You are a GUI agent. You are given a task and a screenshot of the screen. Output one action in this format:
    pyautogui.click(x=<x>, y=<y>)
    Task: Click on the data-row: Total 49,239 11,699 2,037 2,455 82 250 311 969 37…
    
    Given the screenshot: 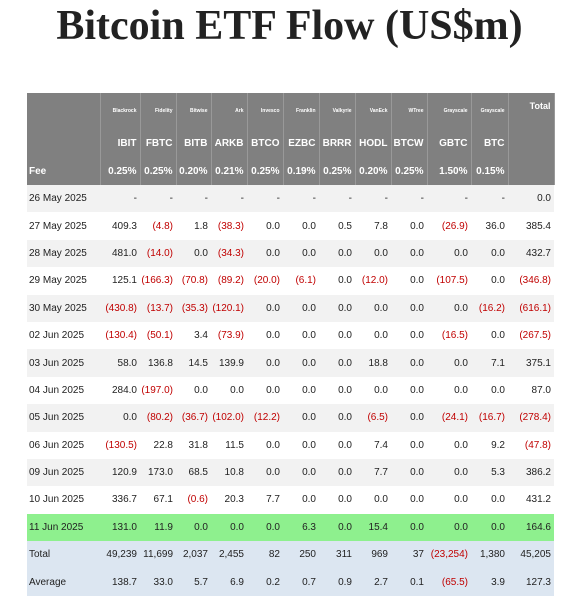 What is the action you would take?
    pyautogui.click(x=290, y=555)
    